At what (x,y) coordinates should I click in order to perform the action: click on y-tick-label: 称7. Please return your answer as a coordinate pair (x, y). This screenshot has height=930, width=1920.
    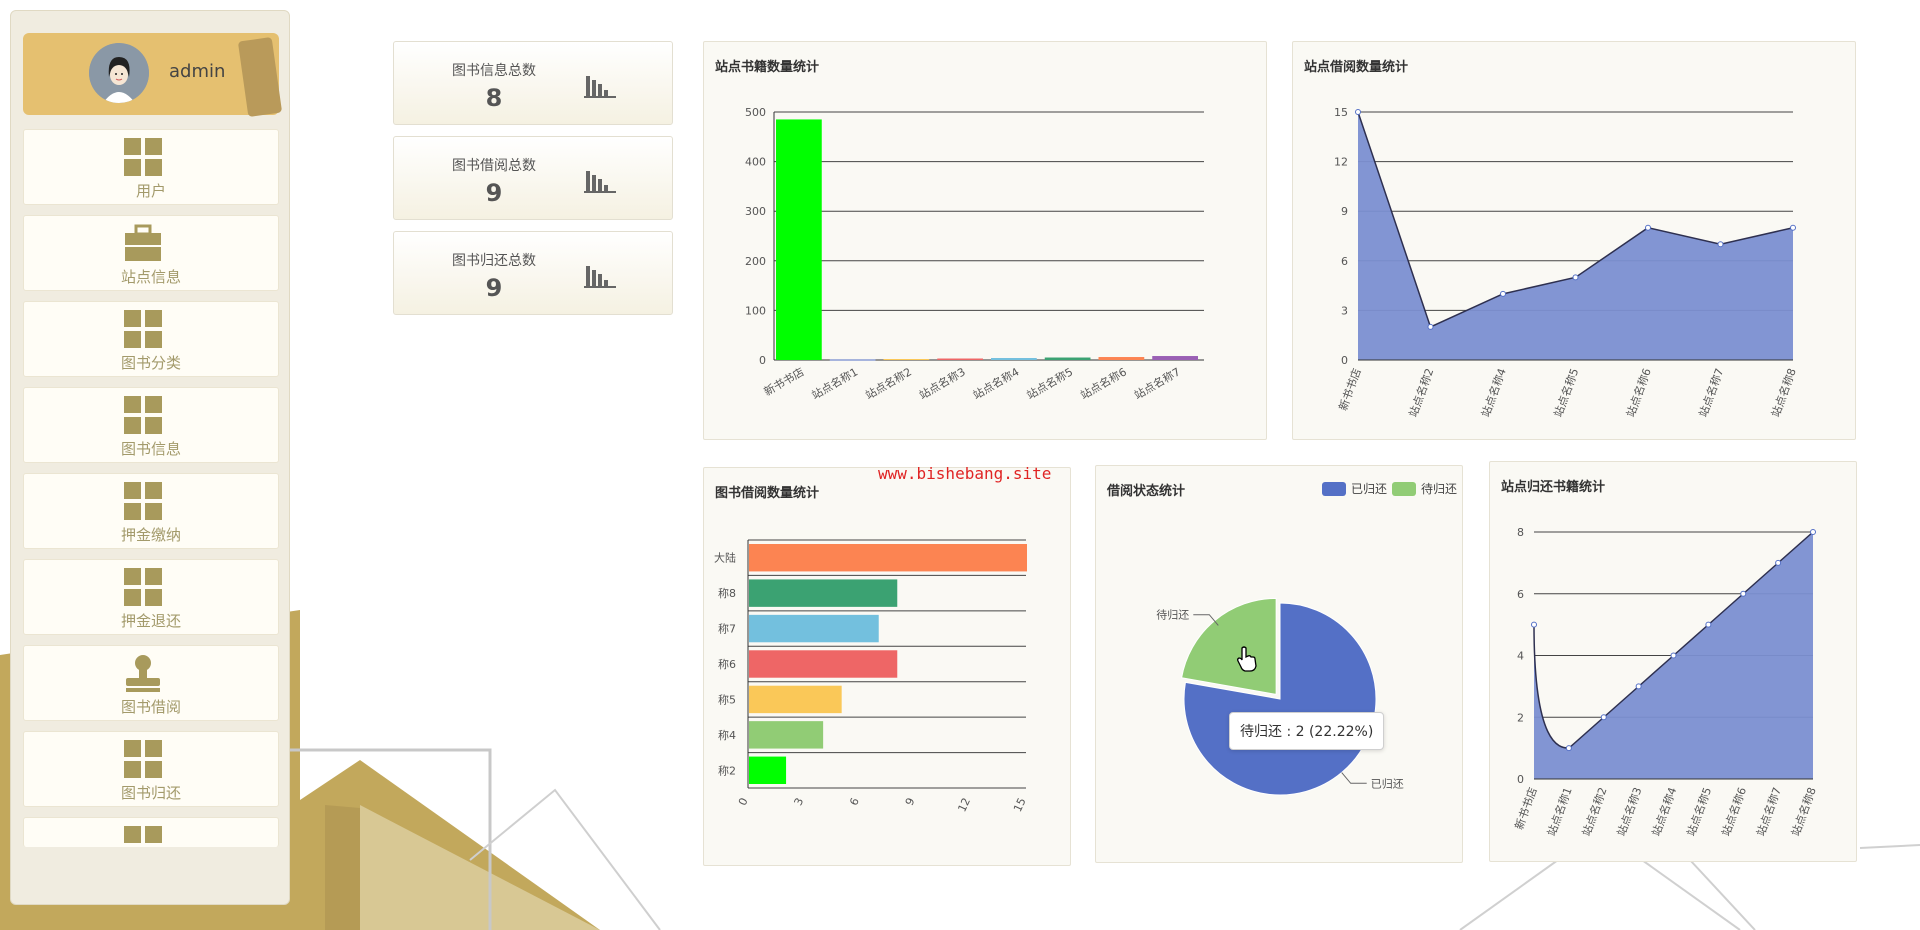
    Looking at the image, I should click on (727, 629).